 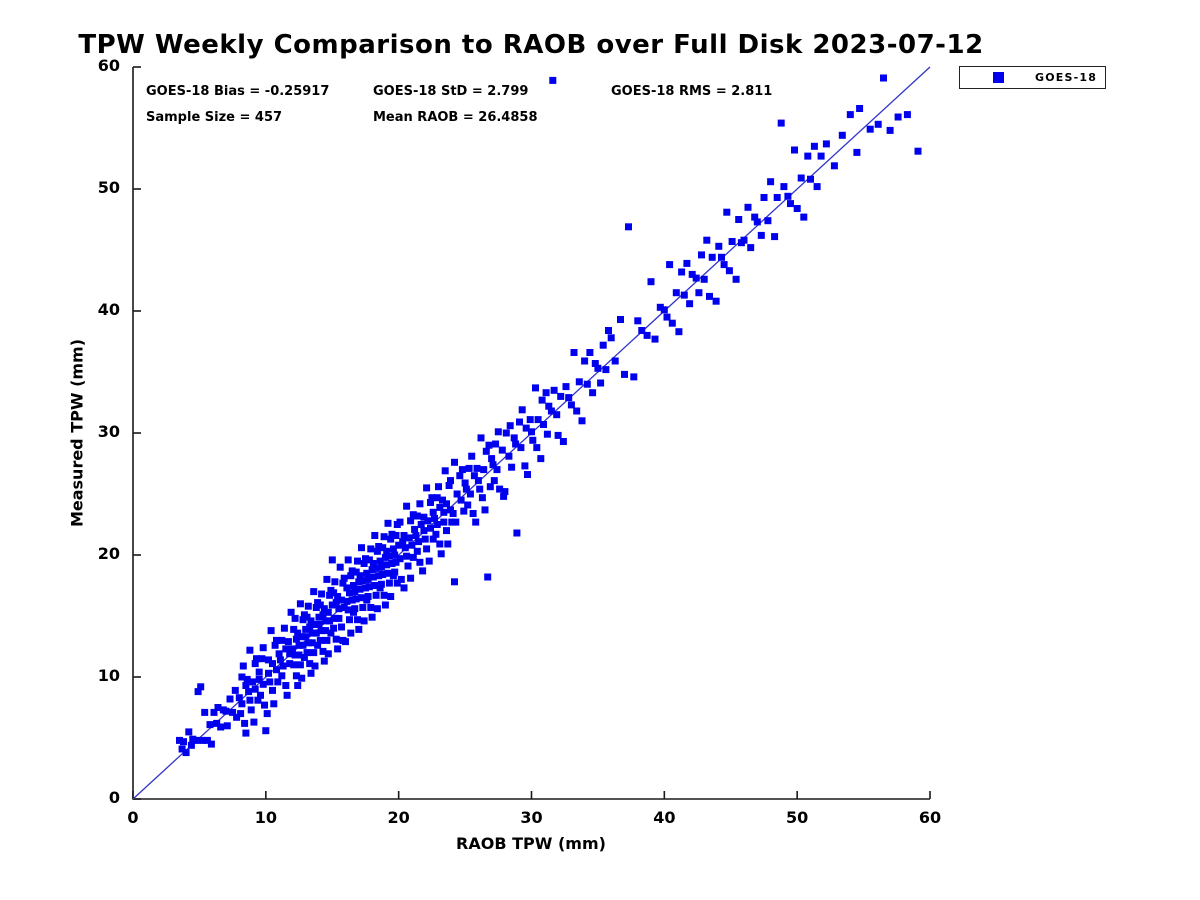 I want to click on stat-bias: GOES-18 Bias = -0.25917, so click(x=238, y=91).